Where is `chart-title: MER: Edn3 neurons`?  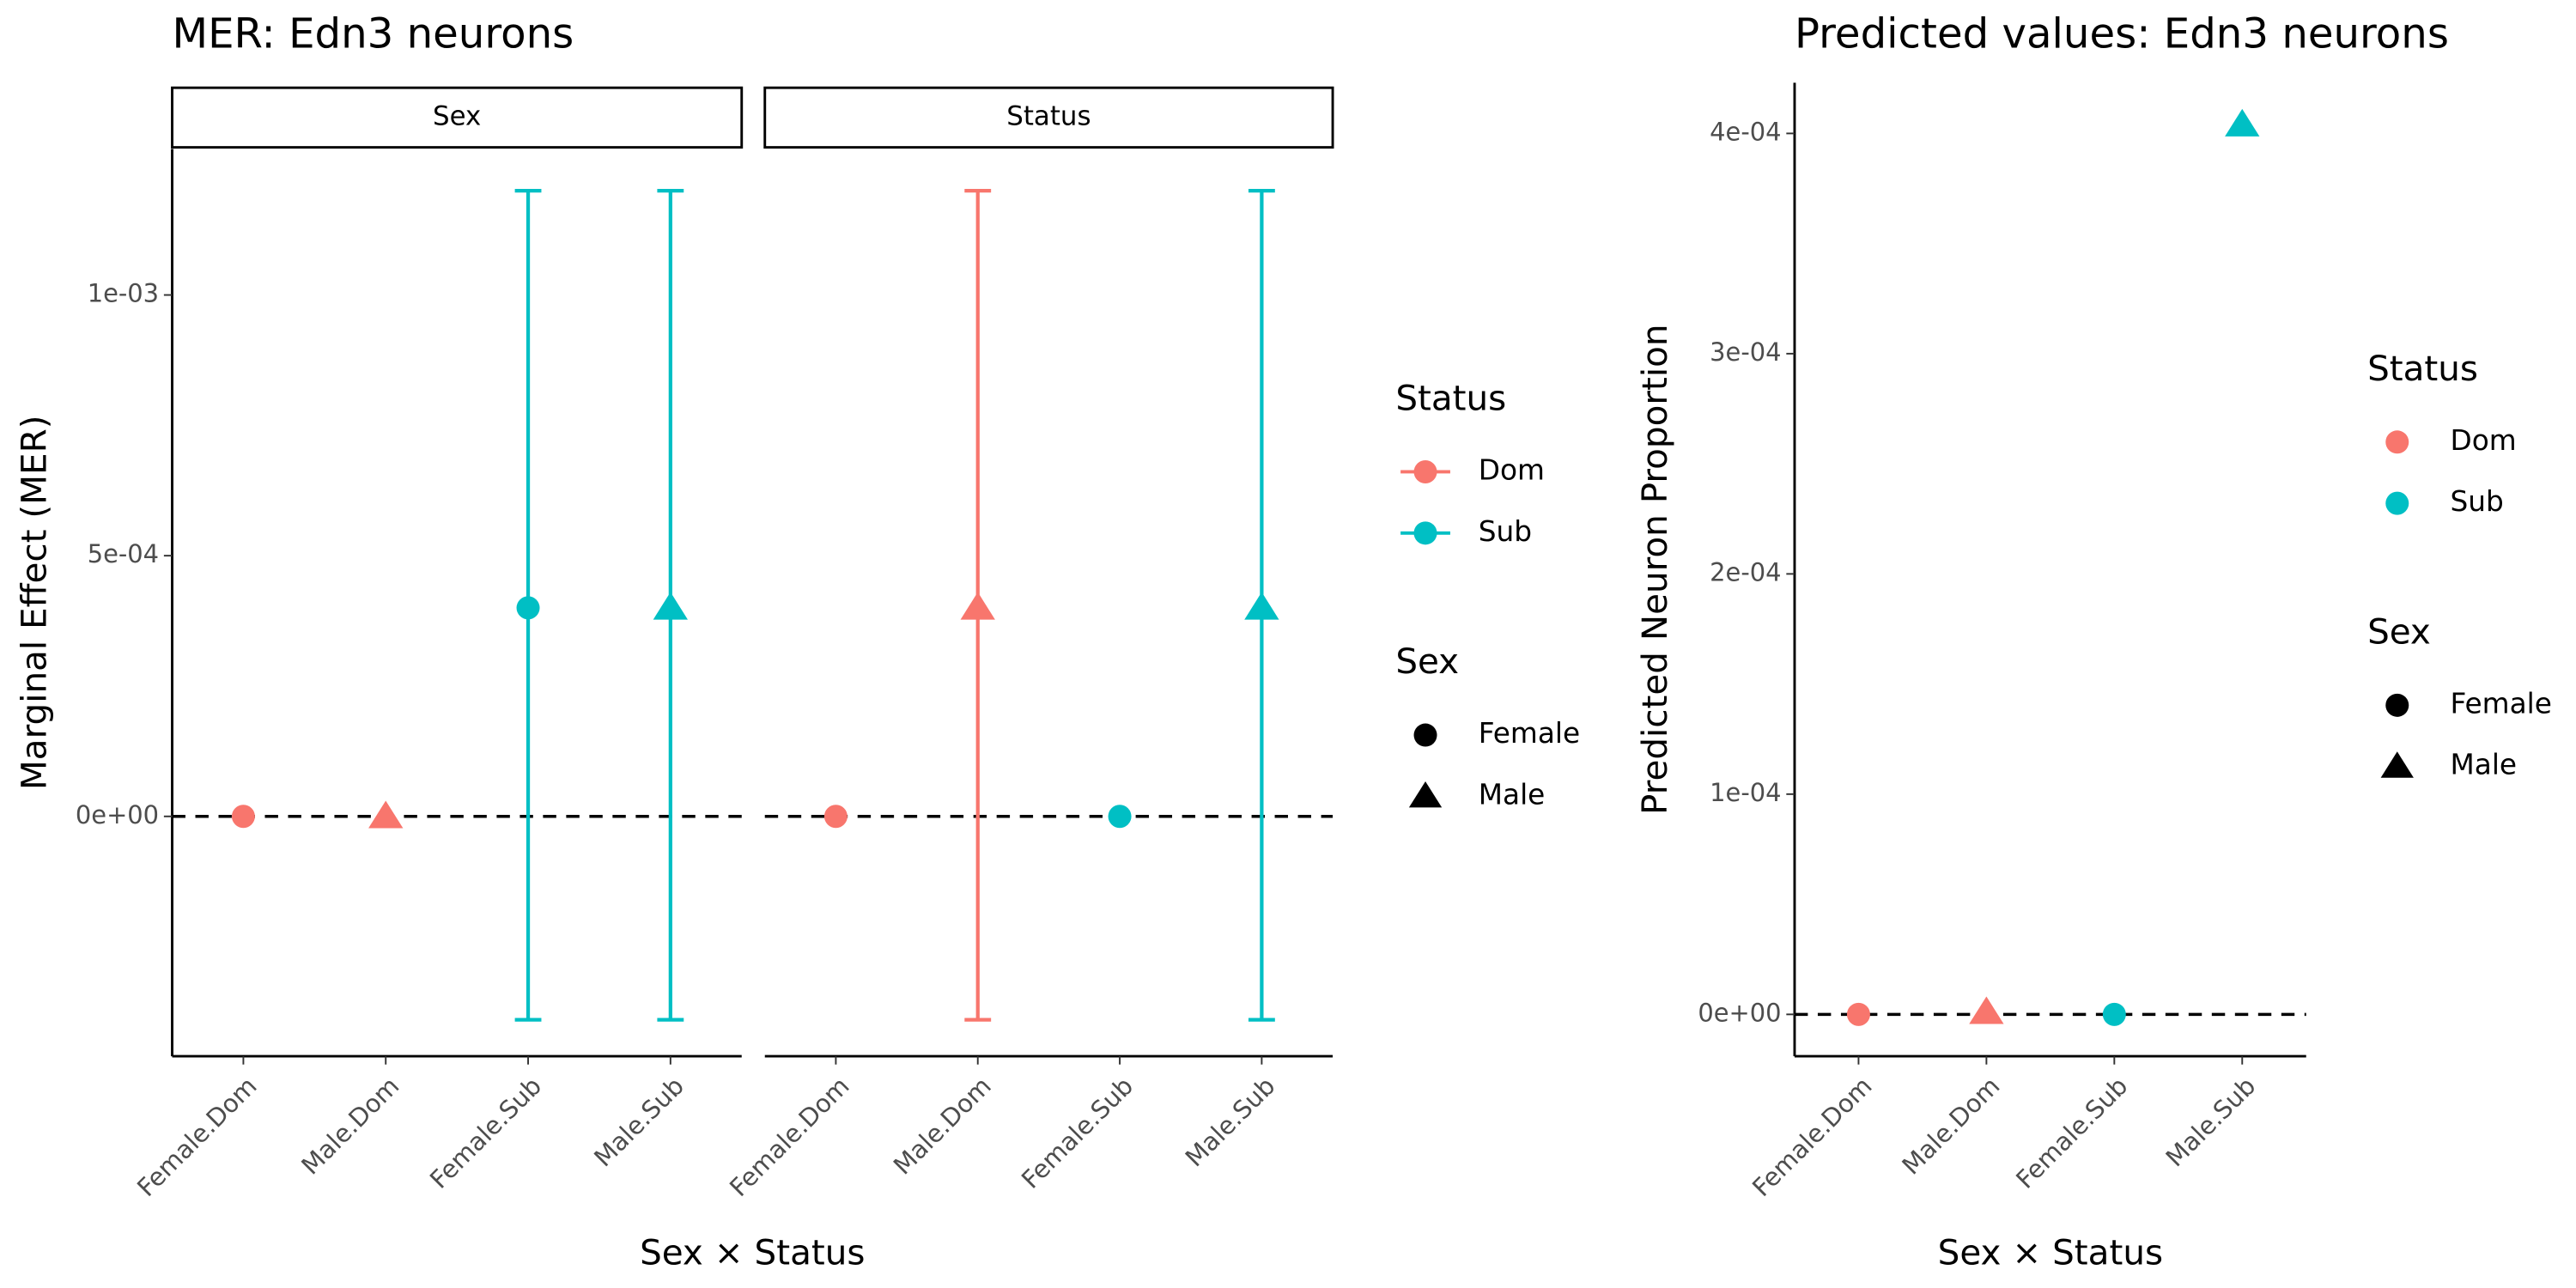
chart-title: MER: Edn3 neurons is located at coordinates (374, 33).